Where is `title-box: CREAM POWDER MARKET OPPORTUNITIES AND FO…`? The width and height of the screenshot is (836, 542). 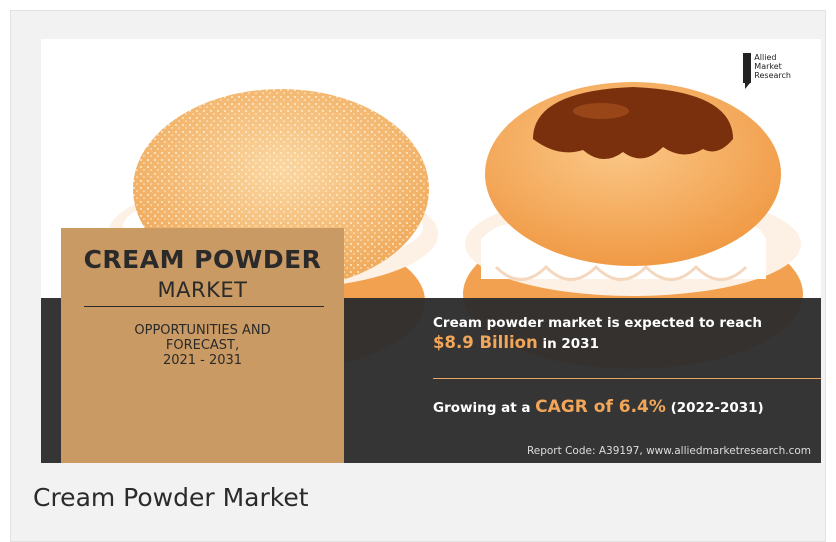
title-box: CREAM POWDER MARKET OPPORTUNITIES AND FO… is located at coordinates (202, 345).